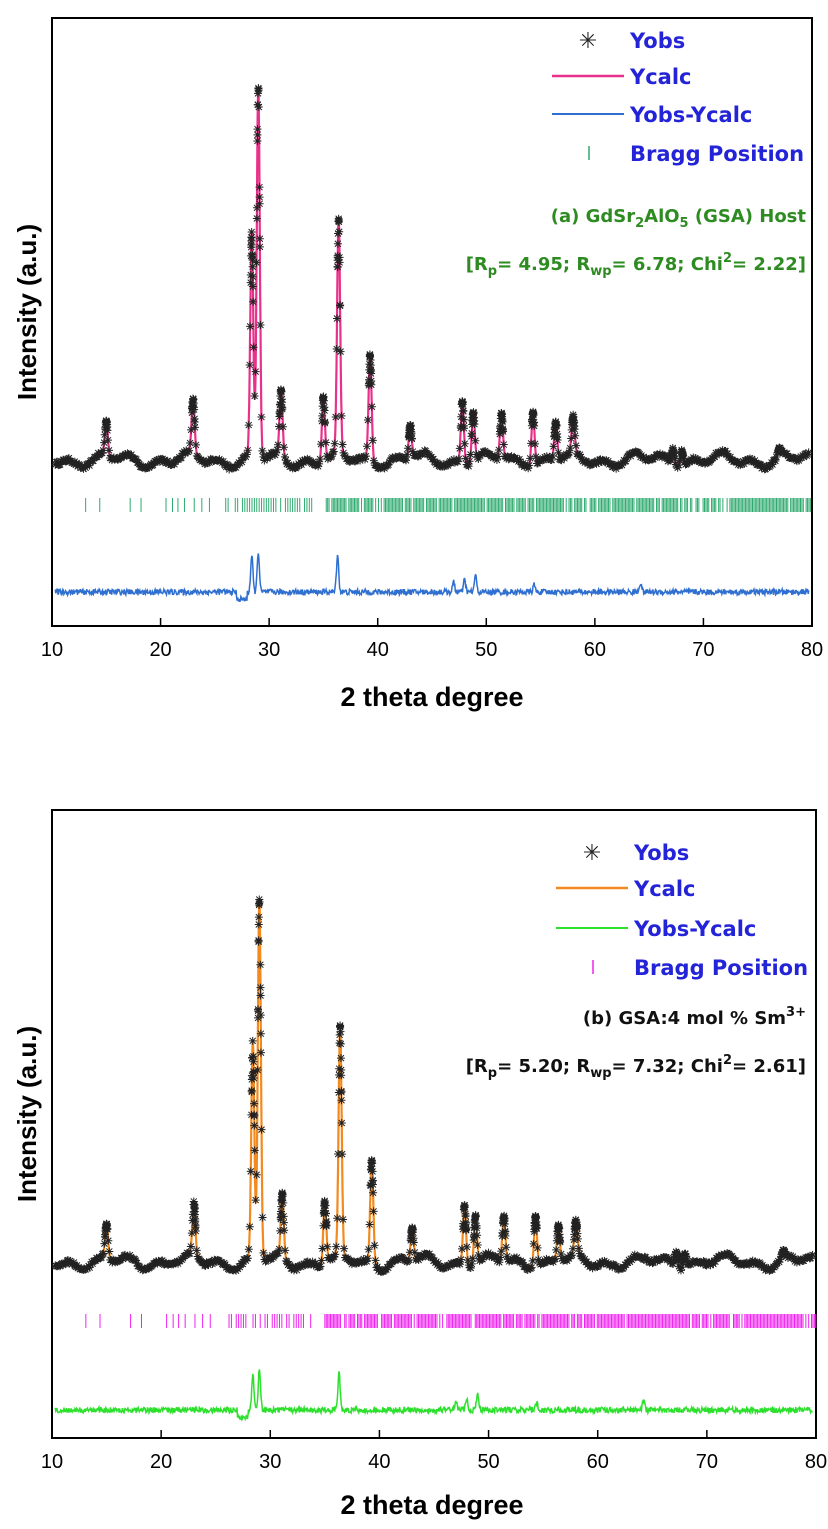  What do you see at coordinates (434, 1451) in the screenshot?
I see `x-axis-ticks: 10 20 30 40 50 60 70 80` at bounding box center [434, 1451].